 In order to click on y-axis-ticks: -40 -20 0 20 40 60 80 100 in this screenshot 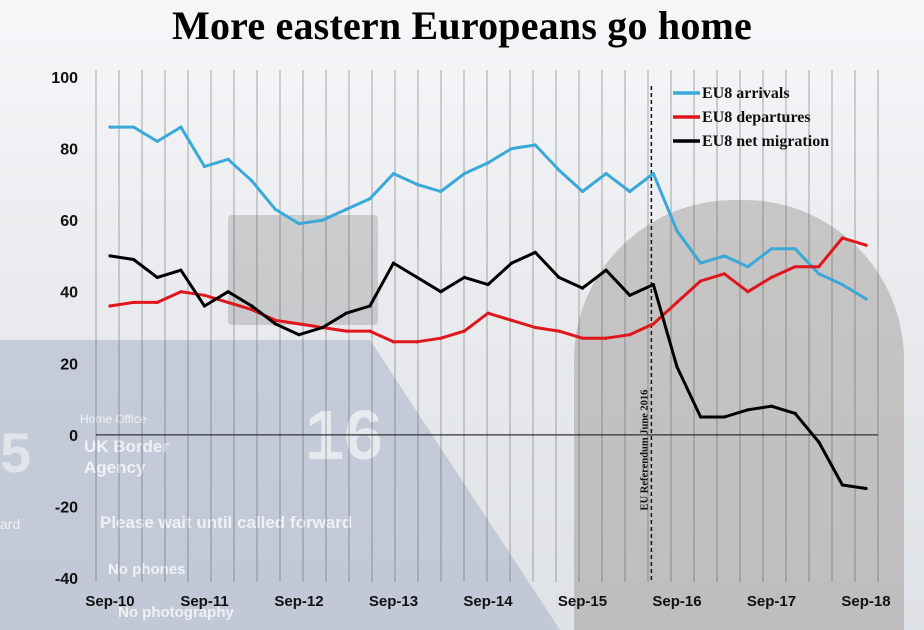, I will do `click(64, 329)`.